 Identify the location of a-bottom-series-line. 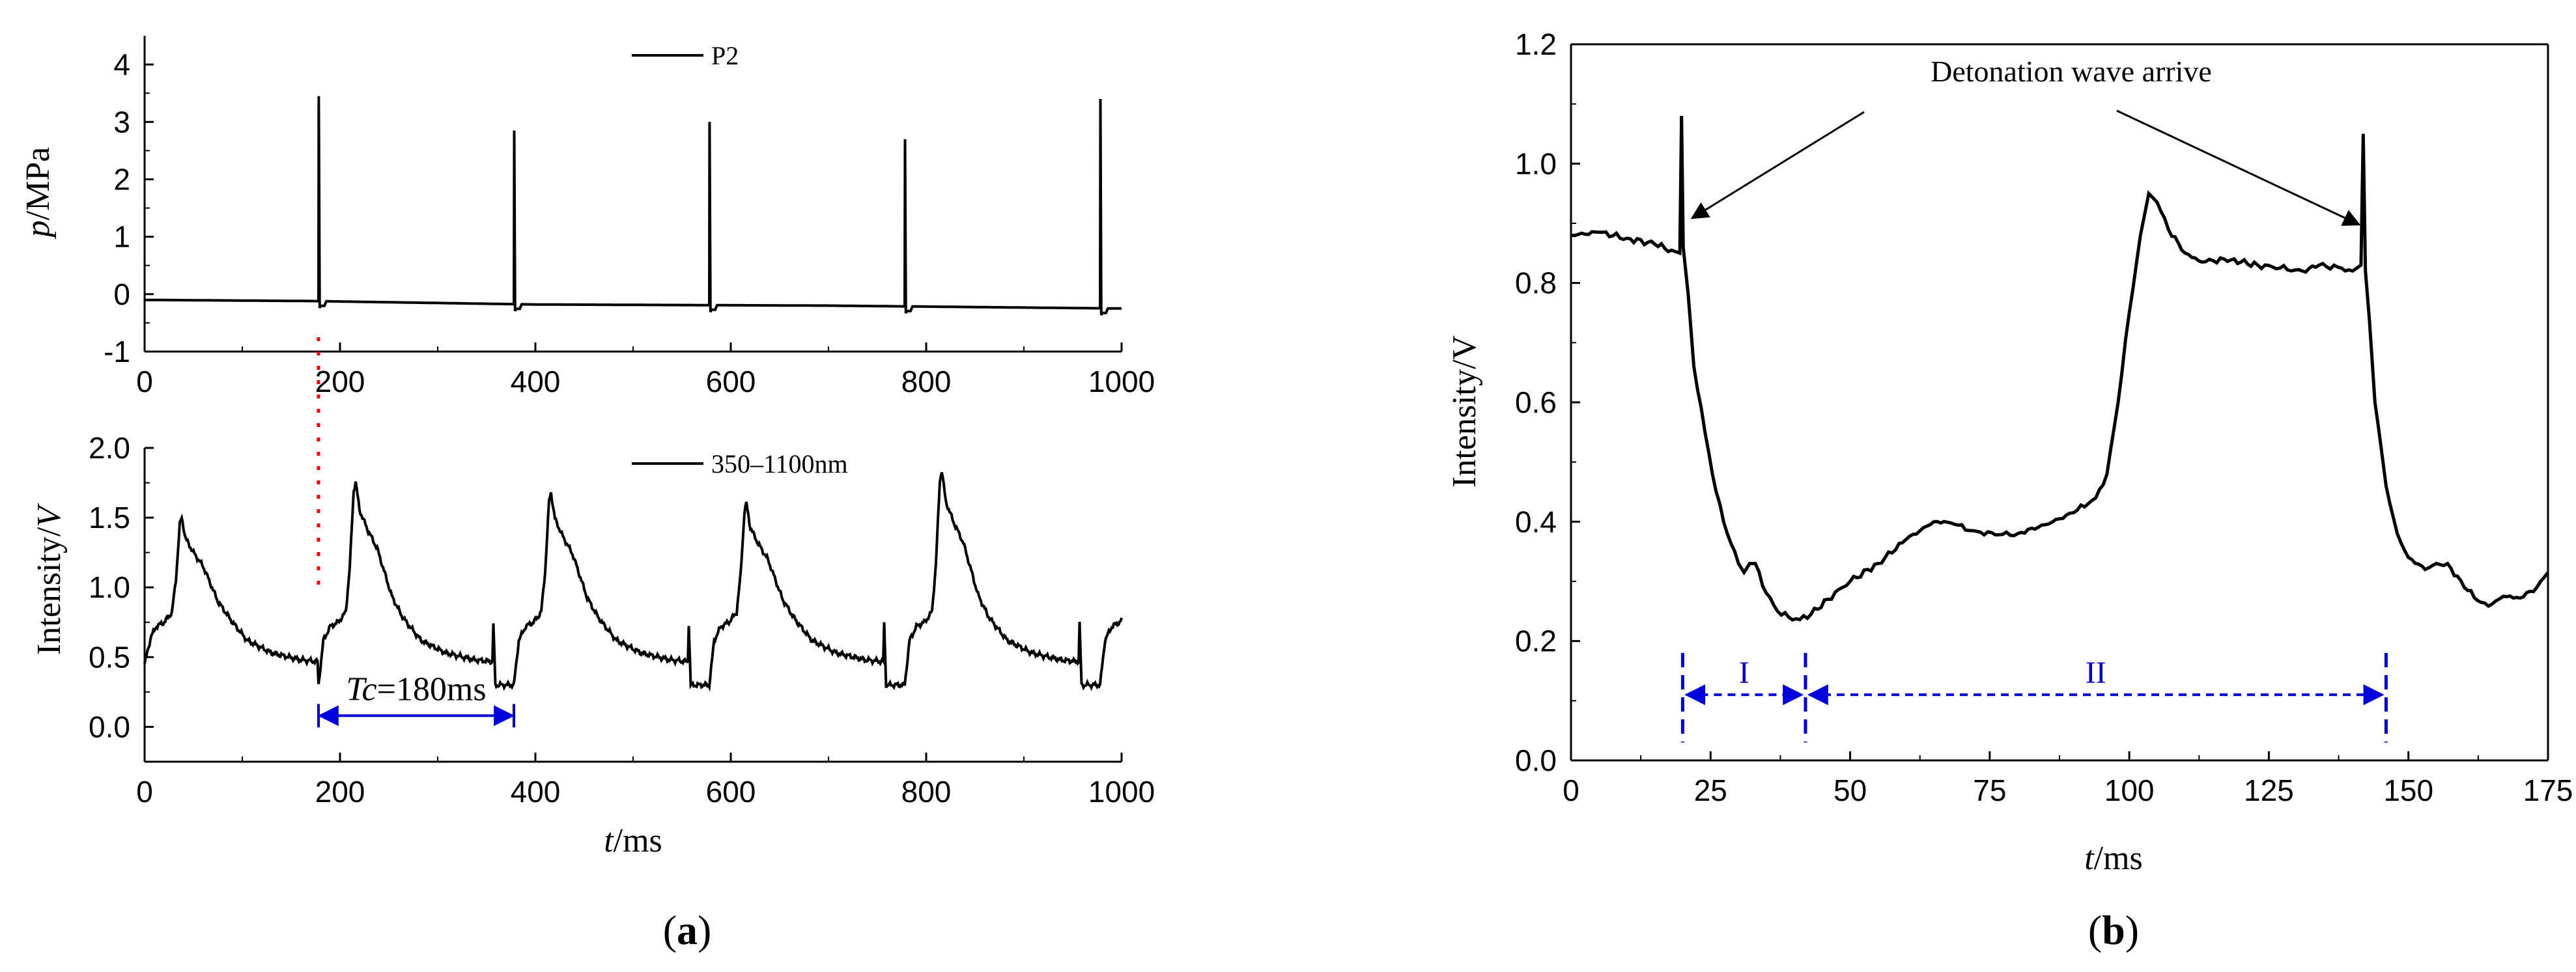
(633, 582).